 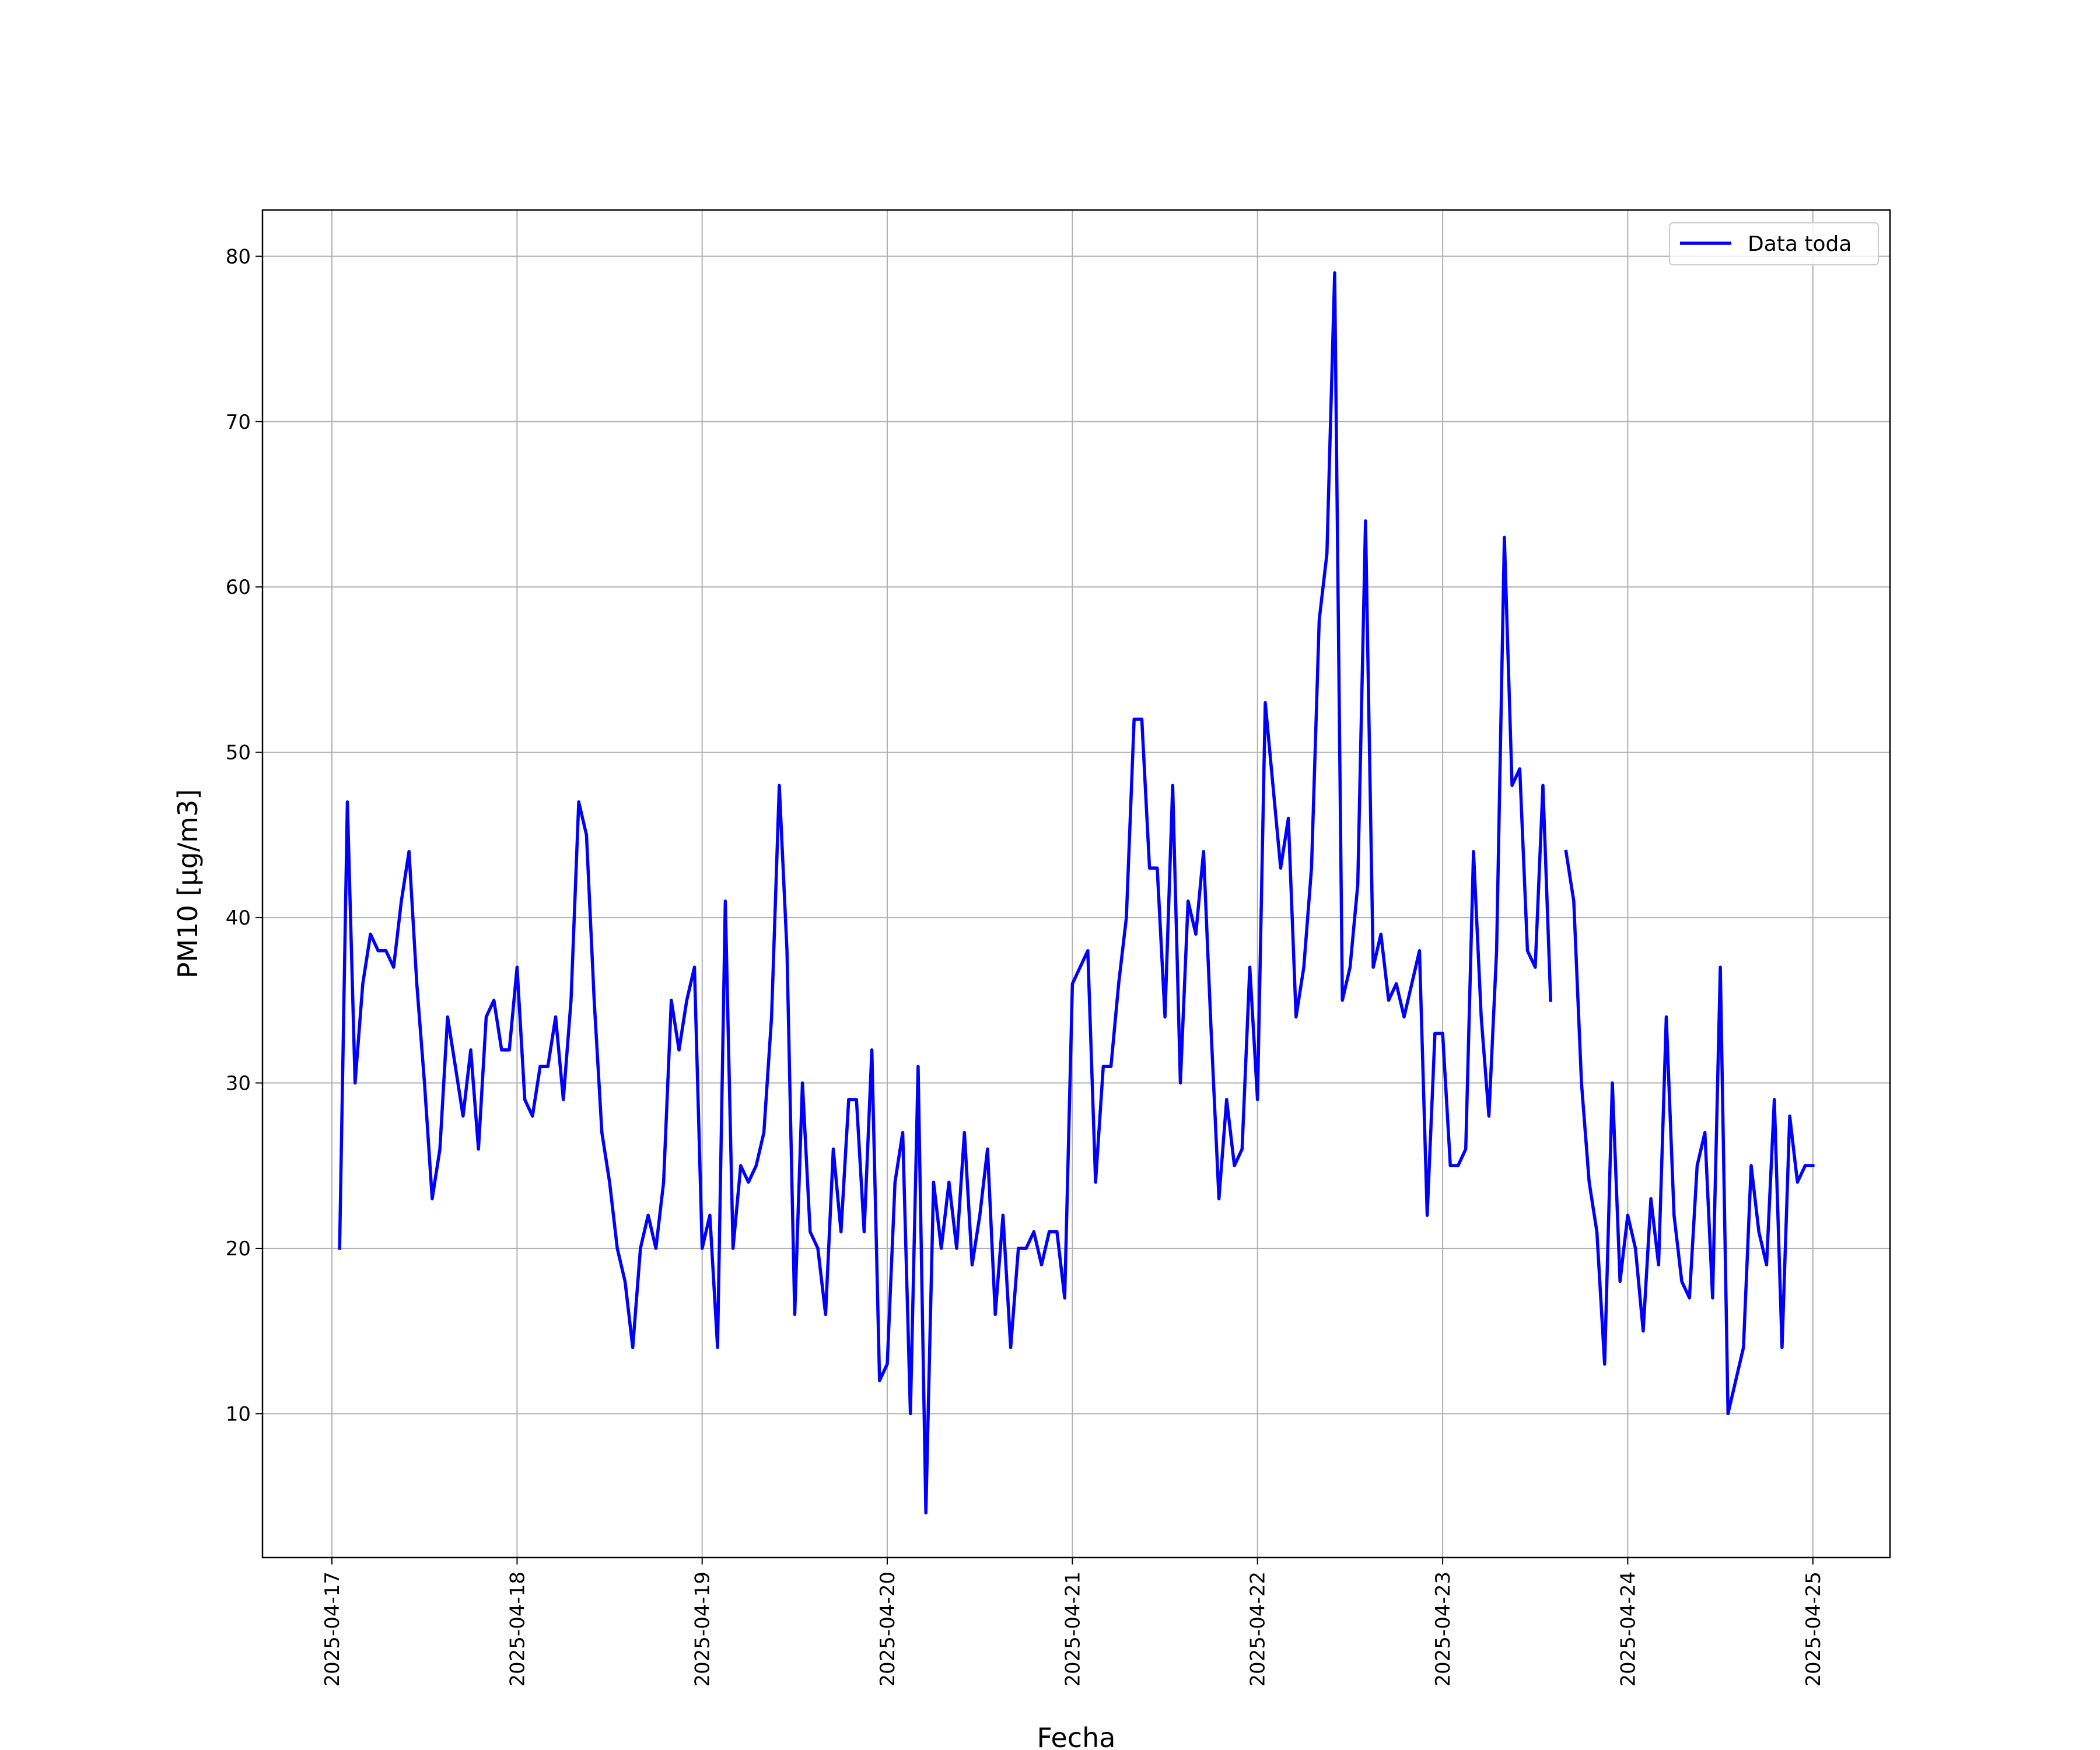 I want to click on y-tick-label: 30, so click(x=238, y=1084).